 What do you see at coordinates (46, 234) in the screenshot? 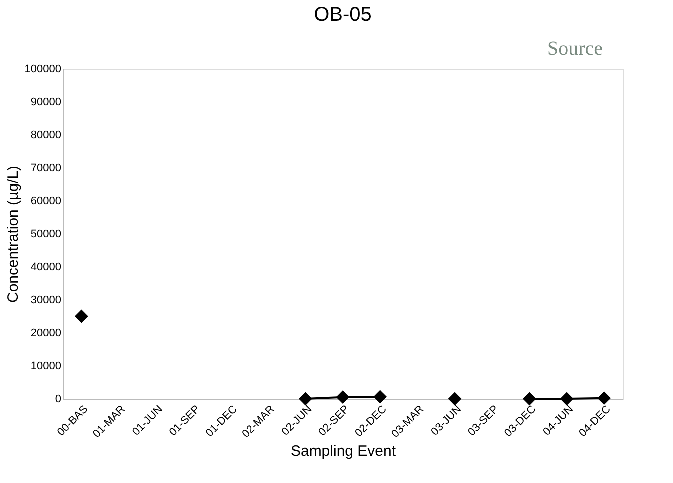
I see `y-tick-label: 50000` at bounding box center [46, 234].